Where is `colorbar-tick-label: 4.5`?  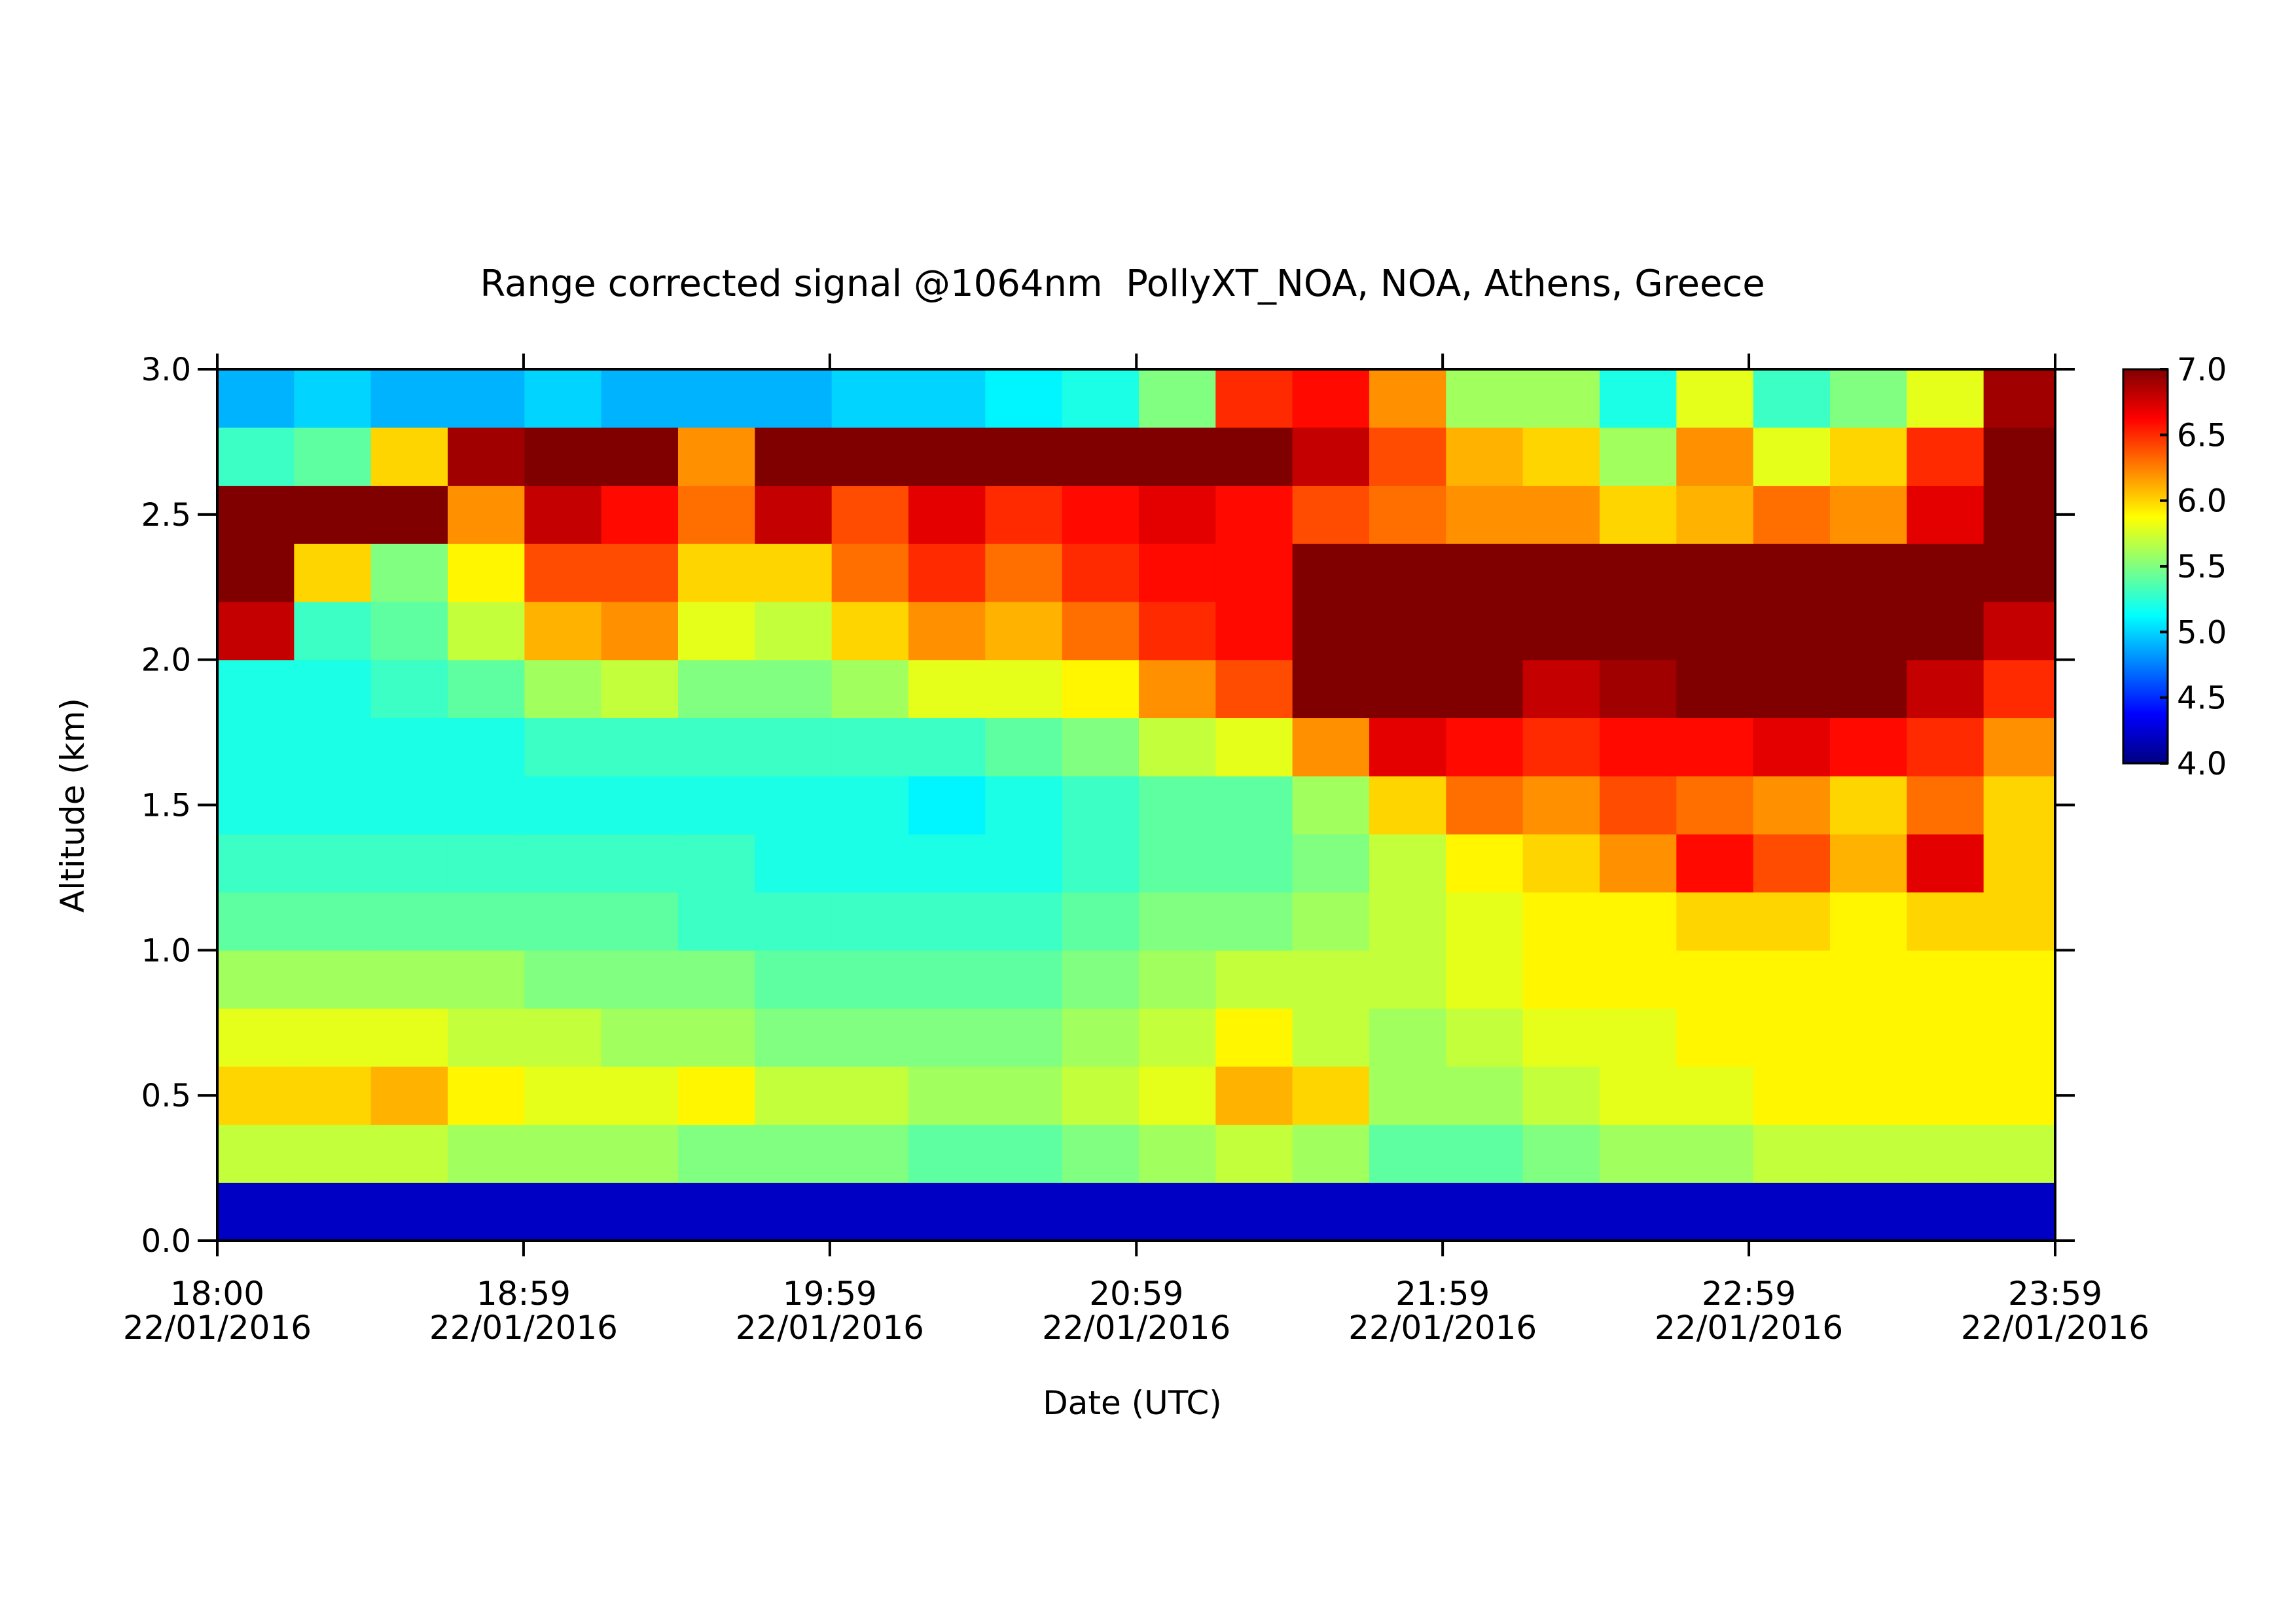 colorbar-tick-label: 4.5 is located at coordinates (2202, 698).